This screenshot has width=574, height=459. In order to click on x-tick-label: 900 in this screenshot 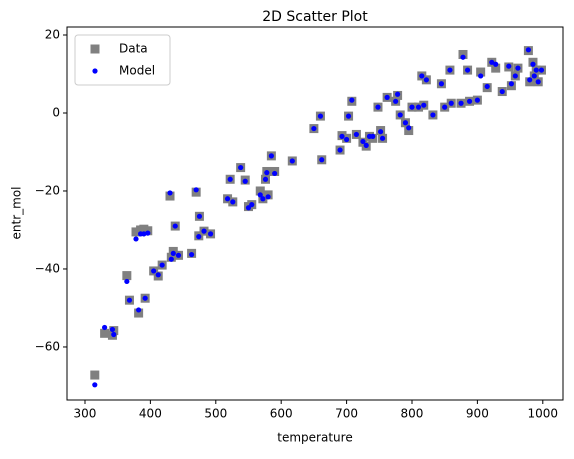, I will do `click(477, 414)`.